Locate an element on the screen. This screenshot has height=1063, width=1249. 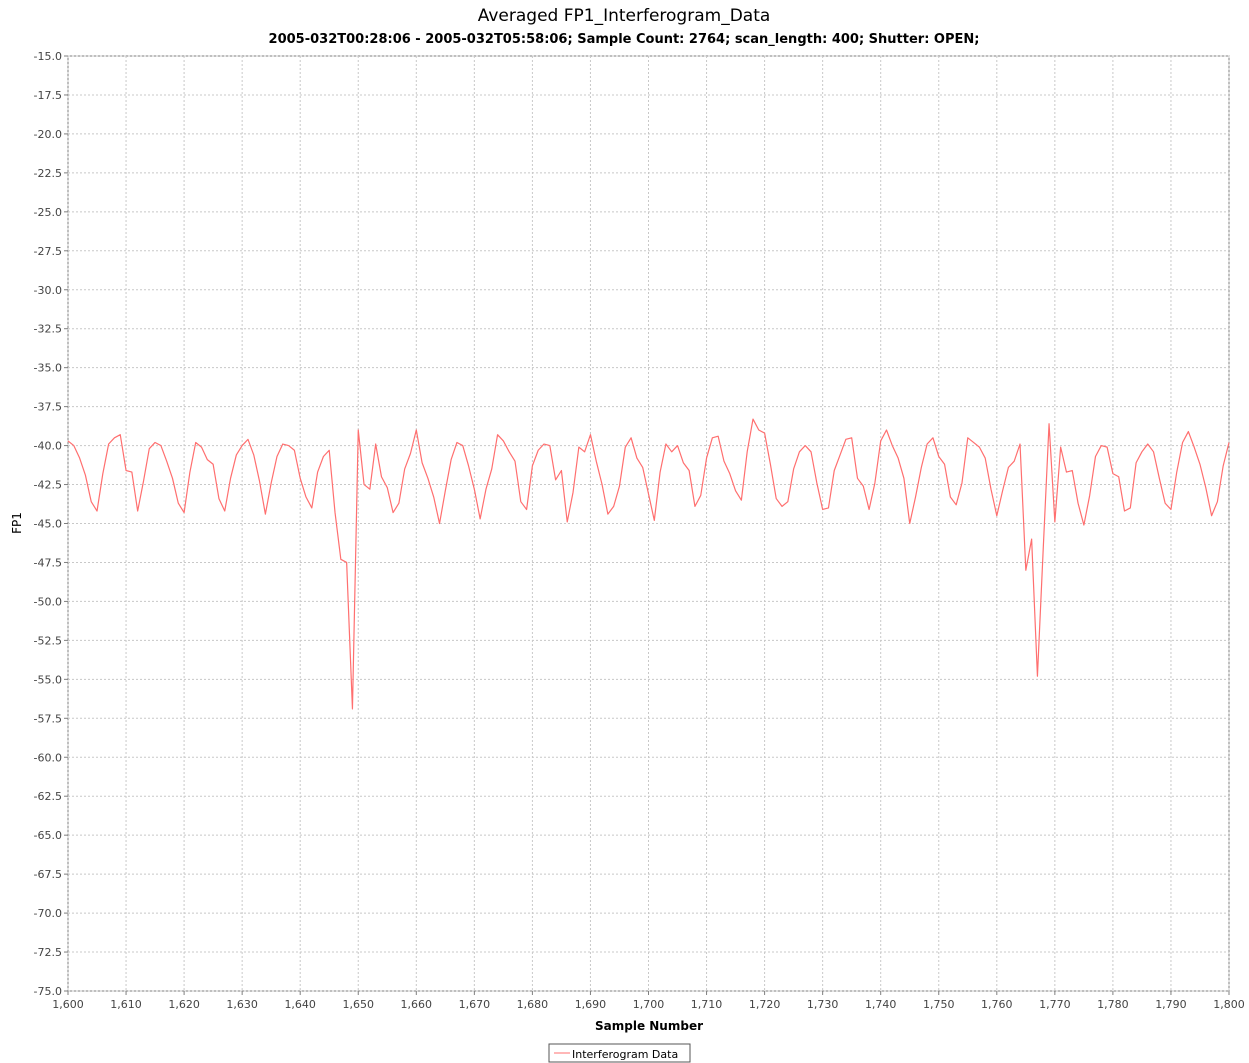
x-tick-label: 1,700 is located at coordinates (649, 1004).